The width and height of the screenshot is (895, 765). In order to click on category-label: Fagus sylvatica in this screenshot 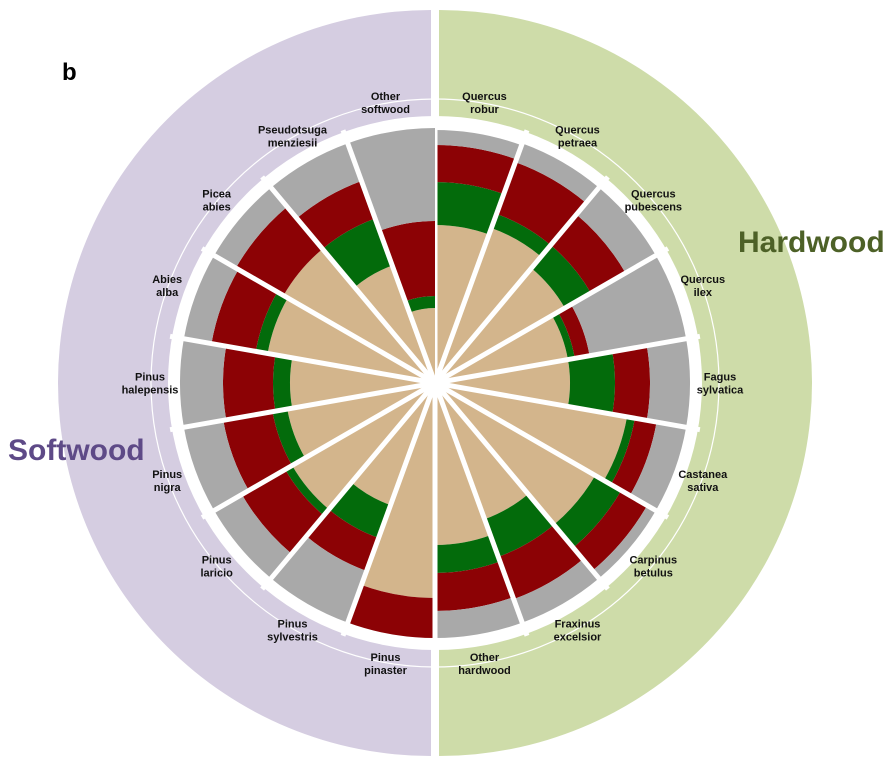, I will do `click(720, 384)`.